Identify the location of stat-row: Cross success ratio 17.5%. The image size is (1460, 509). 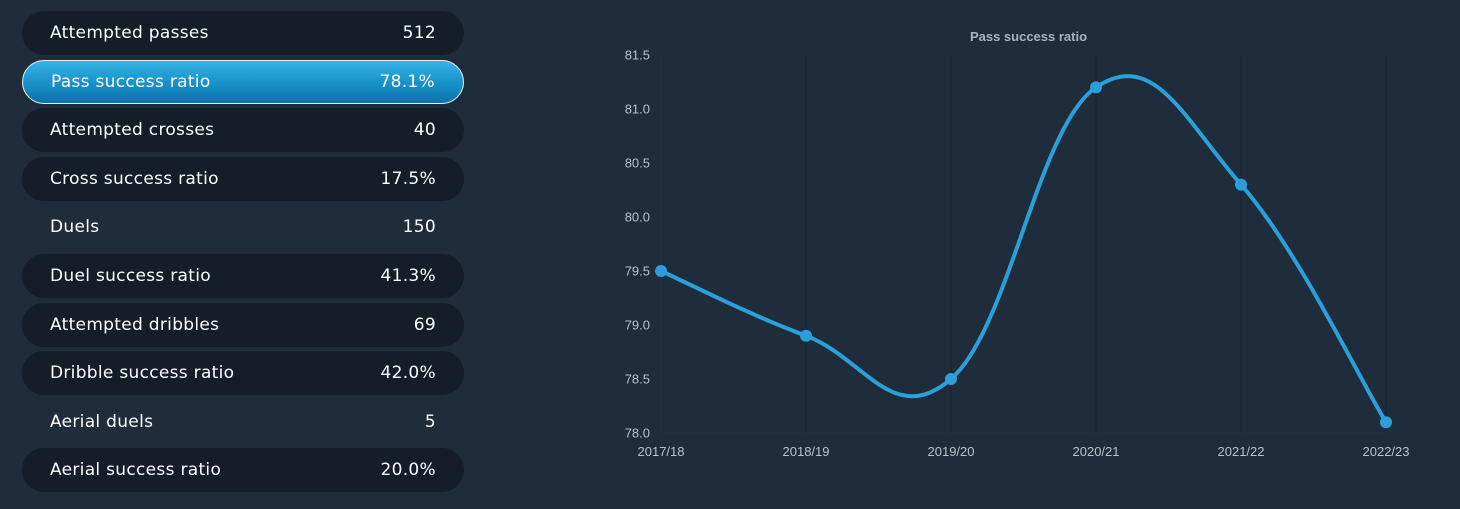
(243, 178).